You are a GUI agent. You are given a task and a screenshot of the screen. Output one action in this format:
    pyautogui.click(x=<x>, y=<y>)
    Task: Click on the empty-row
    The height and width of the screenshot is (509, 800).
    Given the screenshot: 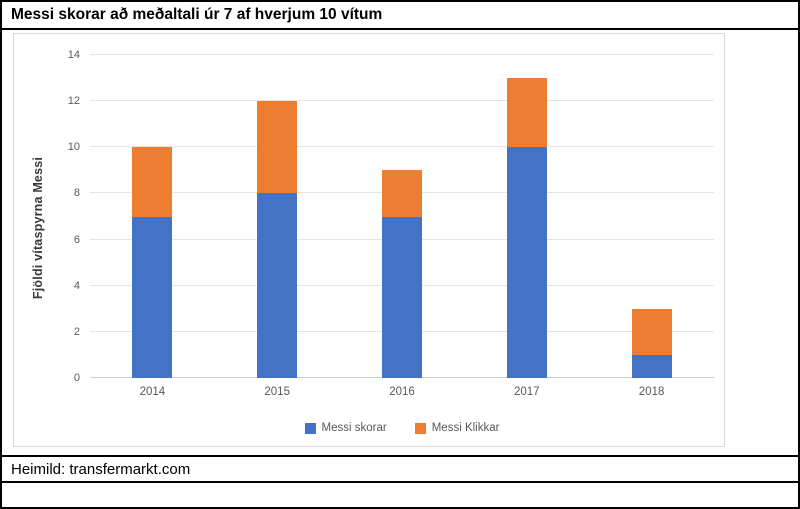 What is the action you would take?
    pyautogui.click(x=400, y=495)
    